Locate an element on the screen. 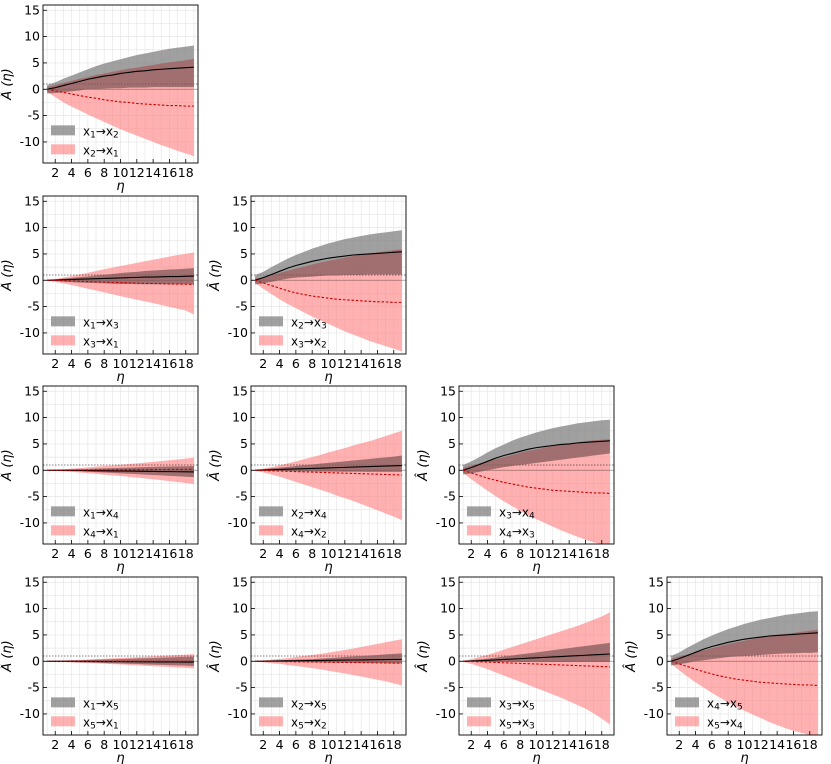 This screenshot has width=831, height=764. reverse-band is located at coordinates (120, 283).